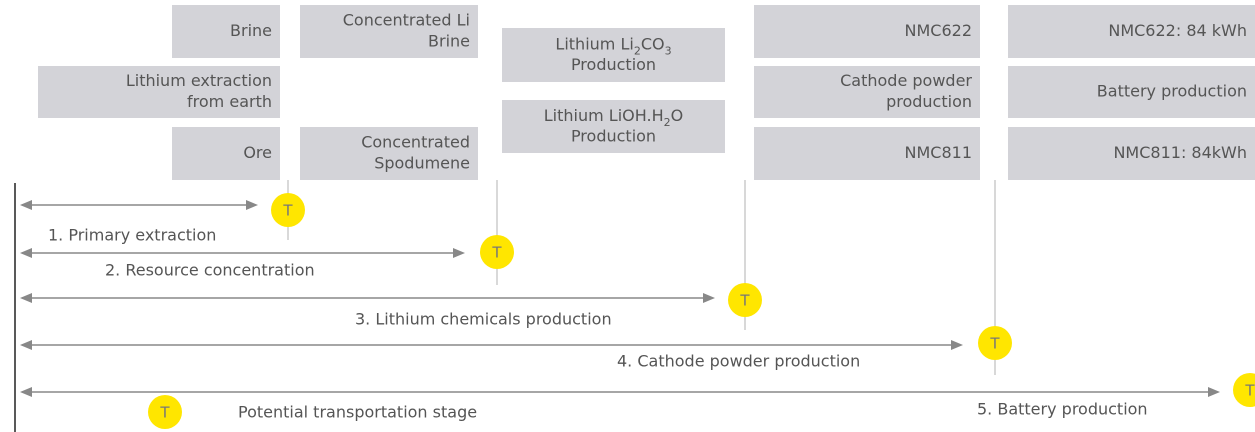  What do you see at coordinates (422, 163) in the screenshot?
I see `box-text: Spodumene` at bounding box center [422, 163].